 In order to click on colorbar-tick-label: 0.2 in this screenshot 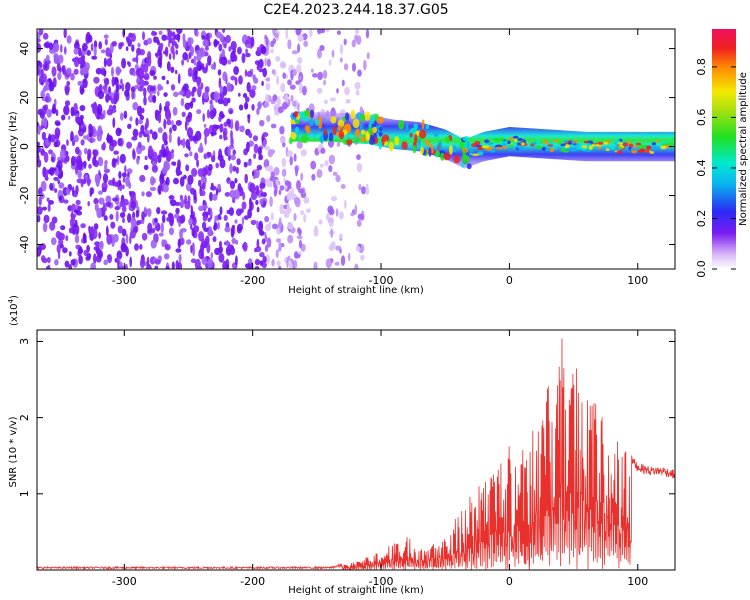, I will do `click(701, 219)`.